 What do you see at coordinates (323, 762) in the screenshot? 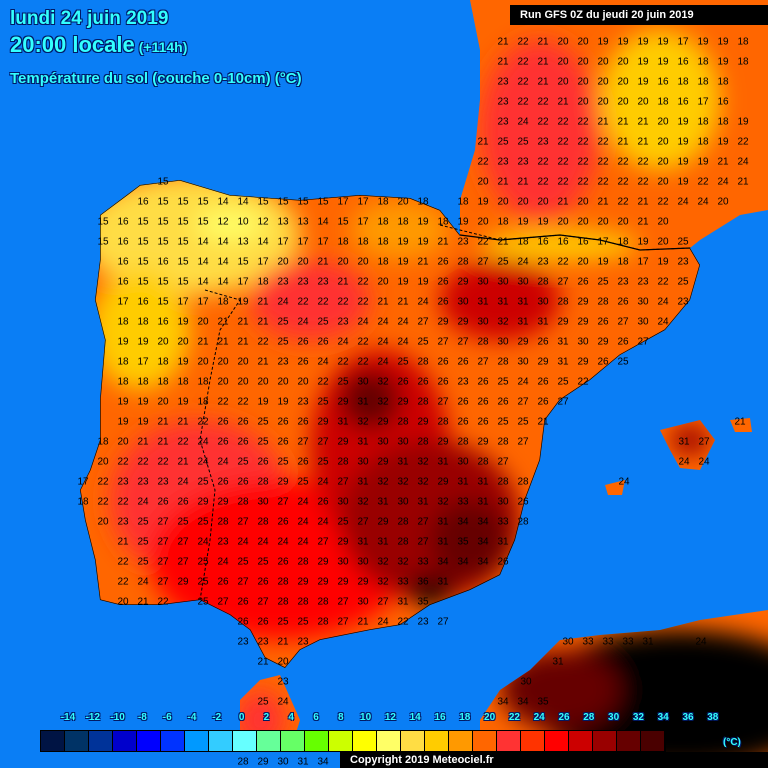
I see `temperature-value: 34` at bounding box center [323, 762].